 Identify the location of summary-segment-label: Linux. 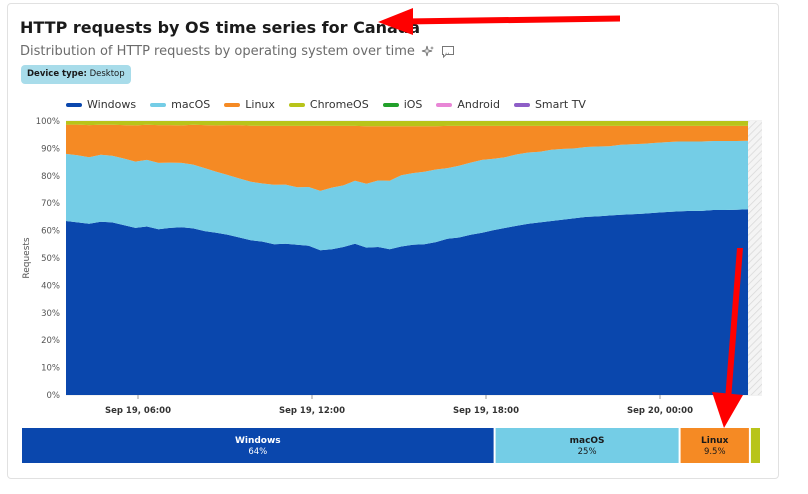
(715, 441).